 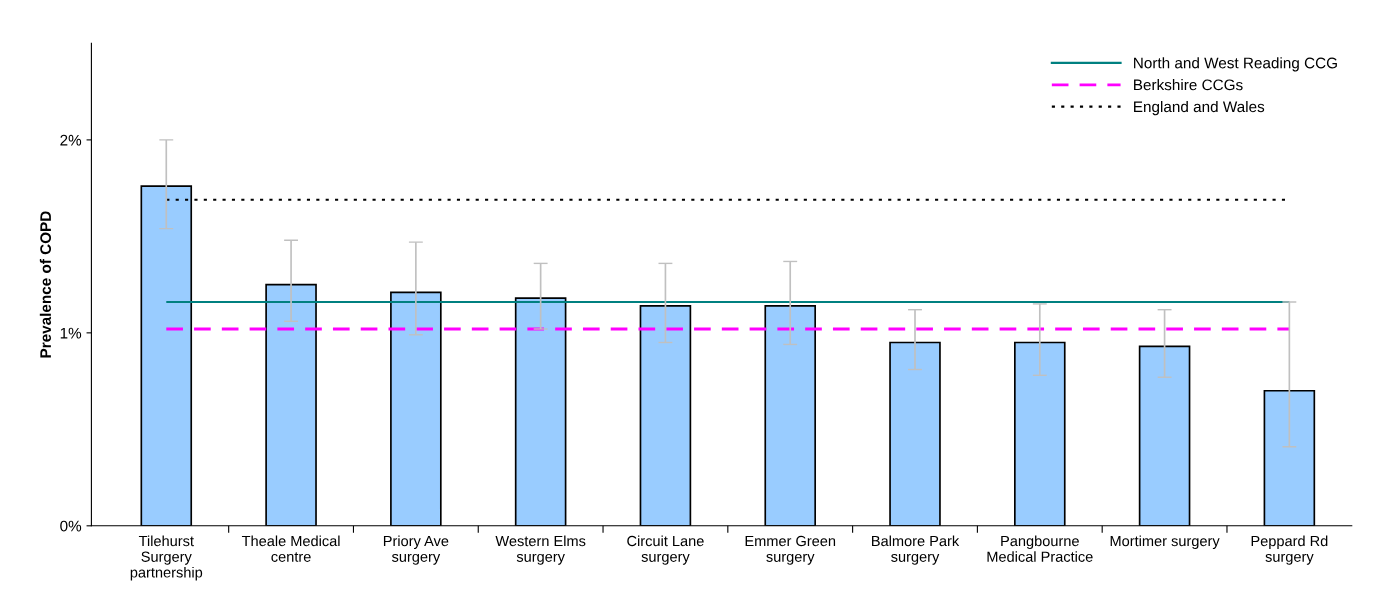 What do you see at coordinates (1188, 85) in the screenshot?
I see `legend-label: Berkshire CCGs` at bounding box center [1188, 85].